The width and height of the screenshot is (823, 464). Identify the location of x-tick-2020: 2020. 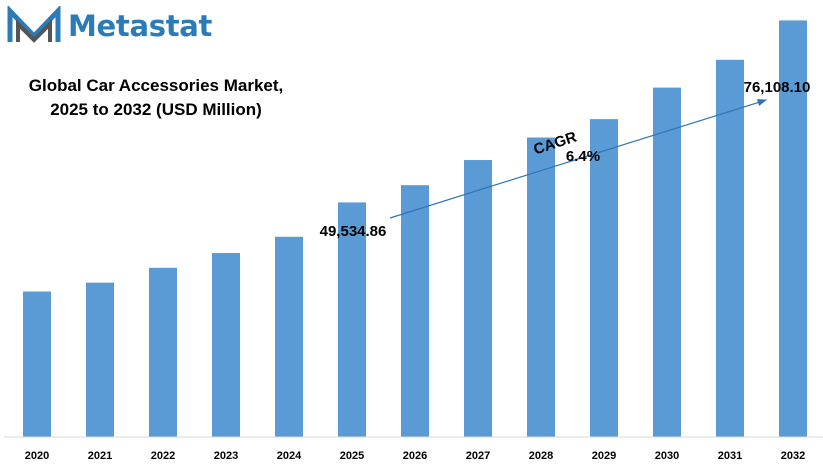
(37, 456).